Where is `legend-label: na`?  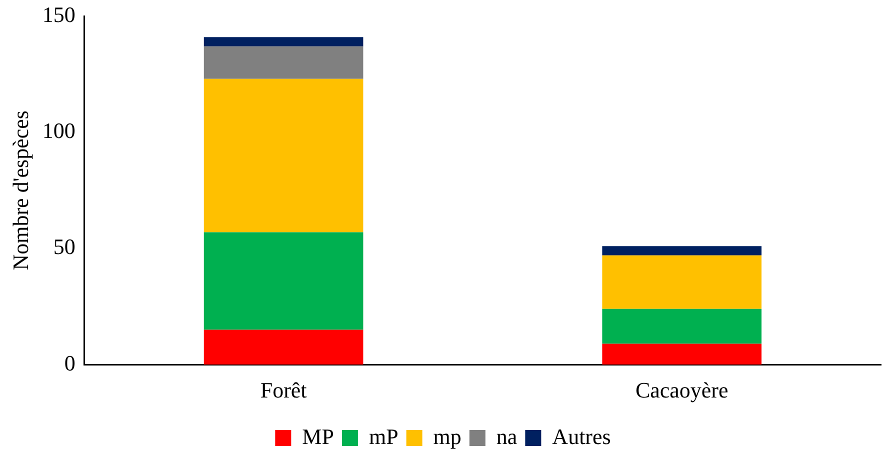
legend-label: na is located at coordinates (507, 436).